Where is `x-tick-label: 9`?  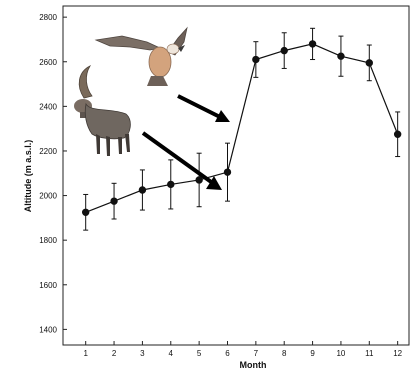 x-tick-label: 9 is located at coordinates (312, 353).